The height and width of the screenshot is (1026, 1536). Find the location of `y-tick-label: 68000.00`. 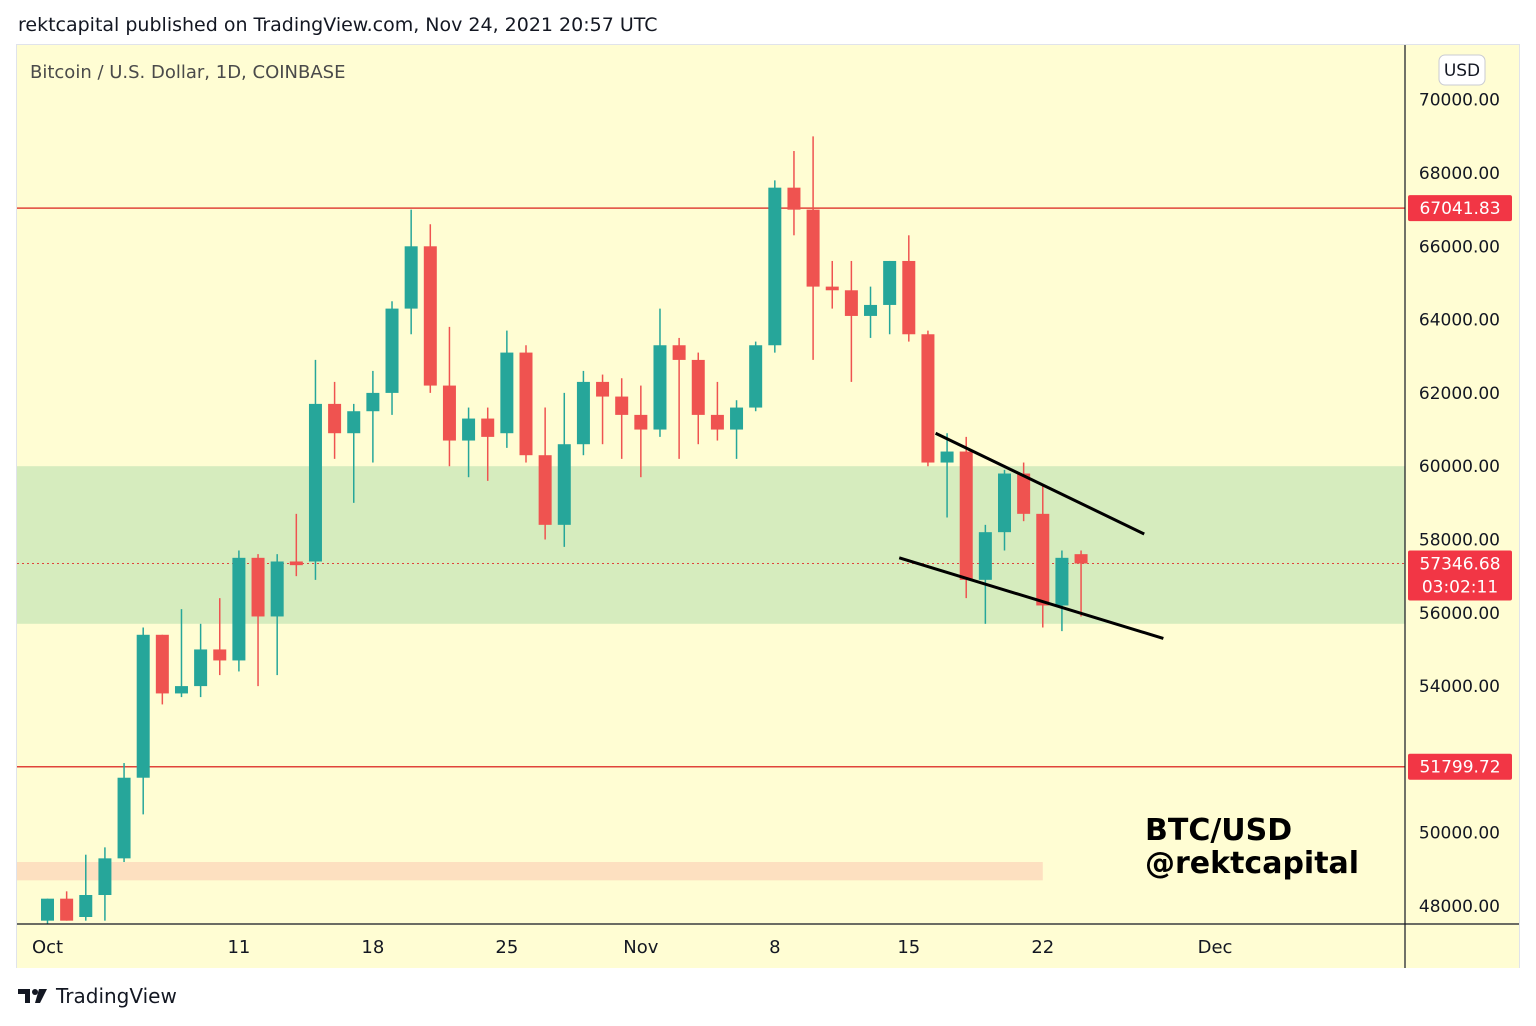

y-tick-label: 68000.00 is located at coordinates (1459, 174).